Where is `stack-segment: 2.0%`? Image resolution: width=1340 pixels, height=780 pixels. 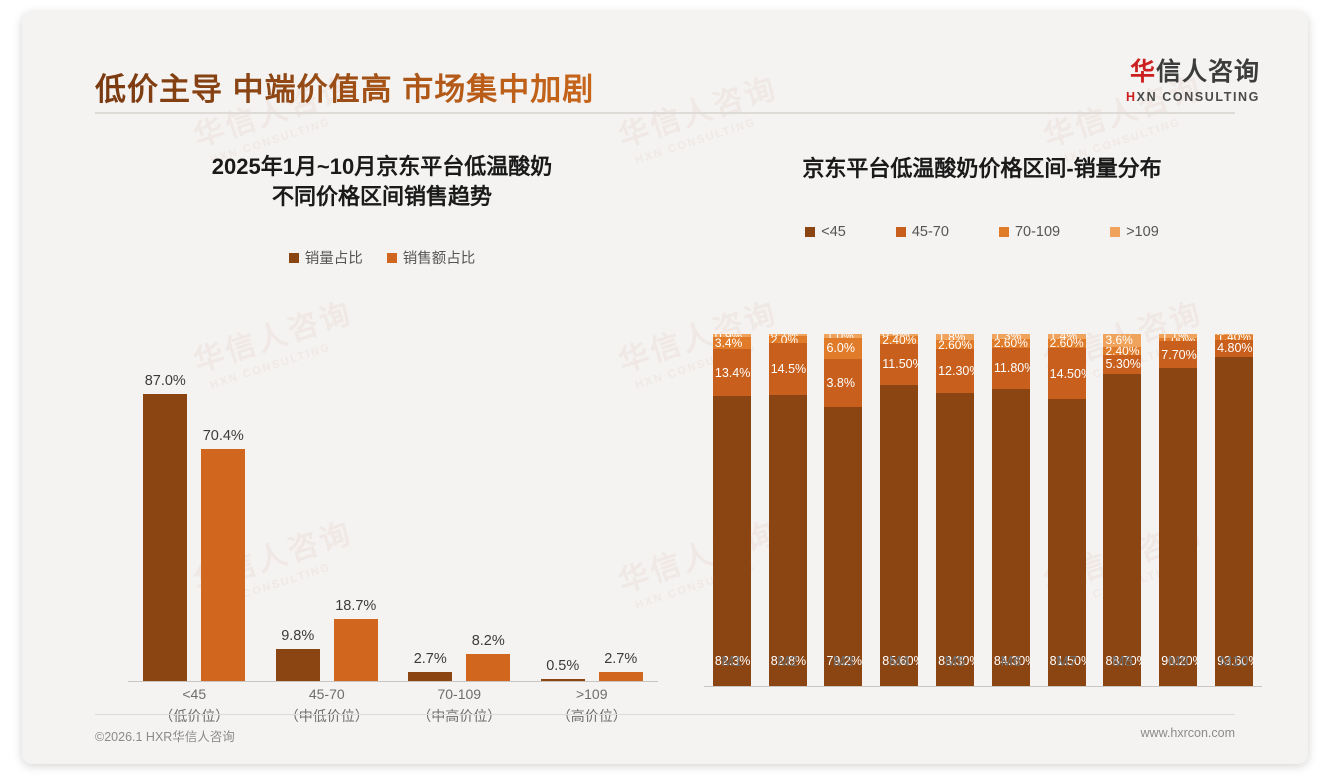 stack-segment: 2.0% is located at coordinates (787, 340).